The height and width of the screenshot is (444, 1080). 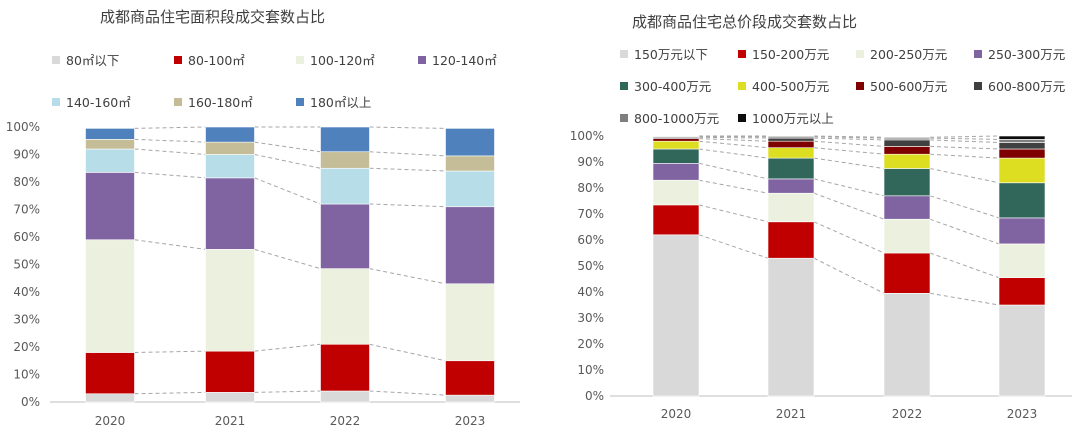 I want to click on legend-label: 250-300万元, so click(x=1027, y=54).